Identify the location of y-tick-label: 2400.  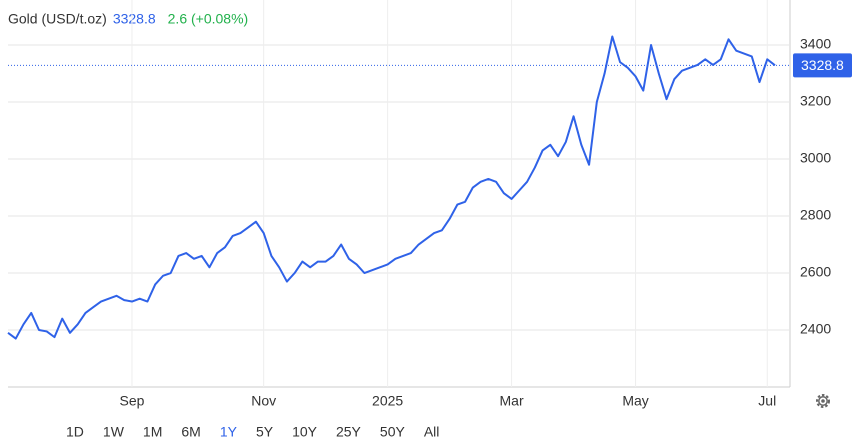
(815, 329).